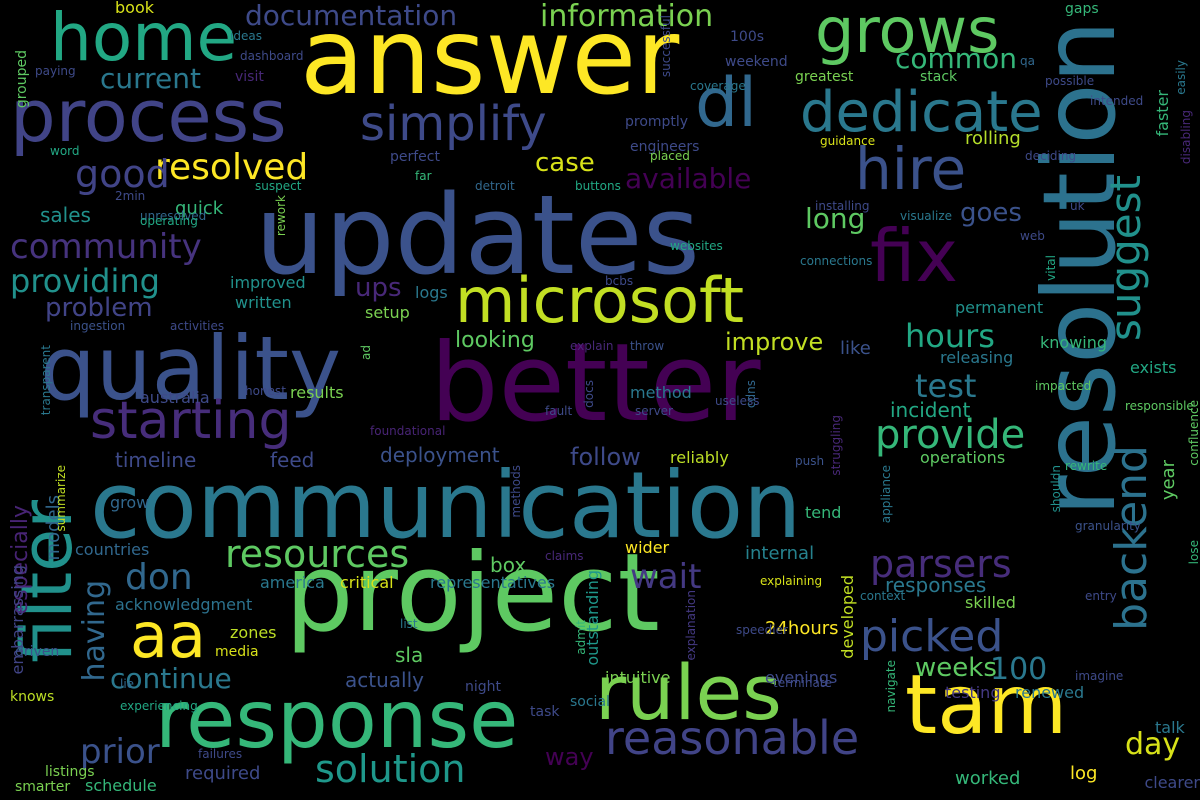 This screenshot has height=800, width=1200. What do you see at coordinates (495, 186) in the screenshot?
I see `cloud-word: detroit` at bounding box center [495, 186].